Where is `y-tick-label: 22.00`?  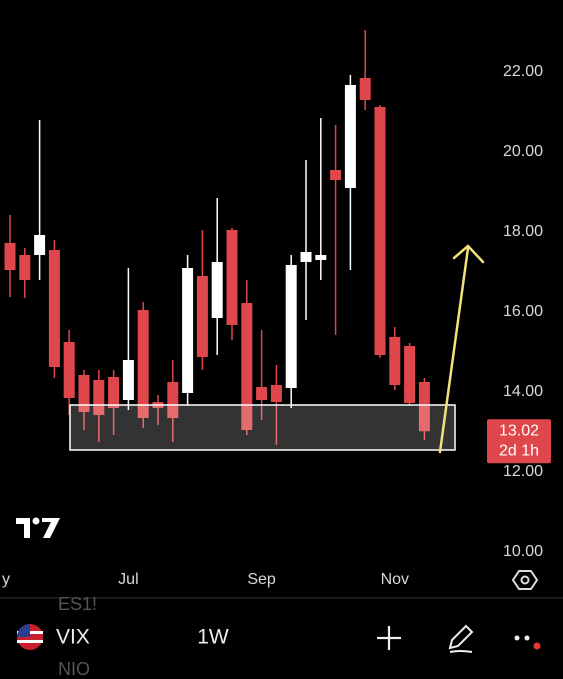
y-tick-label: 22.00 is located at coordinates (523, 71).